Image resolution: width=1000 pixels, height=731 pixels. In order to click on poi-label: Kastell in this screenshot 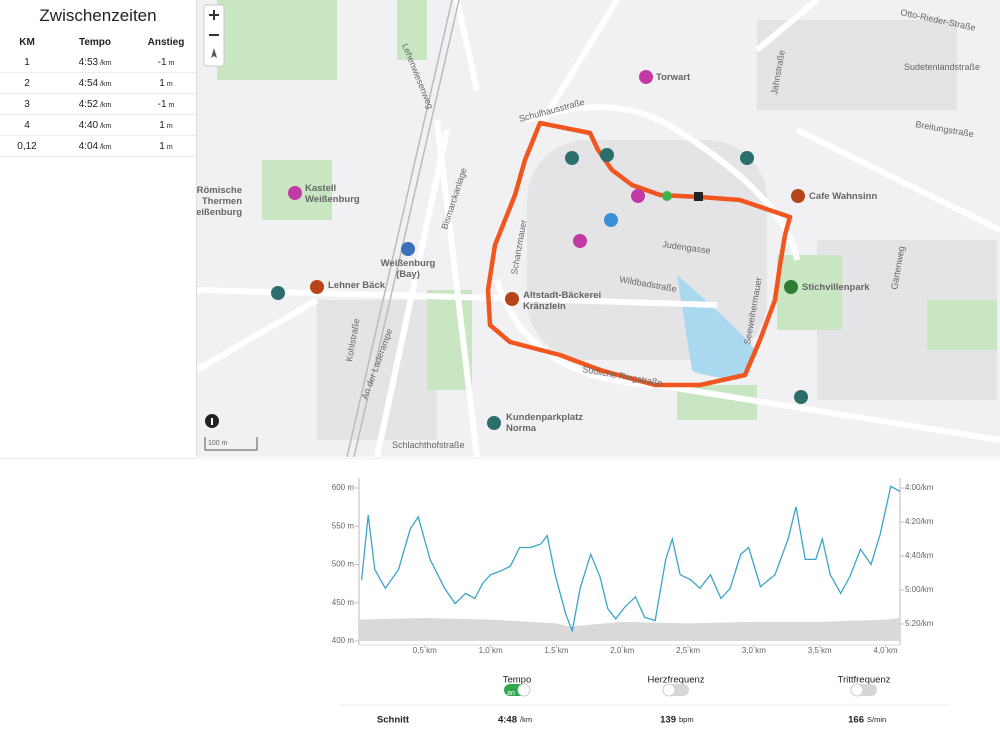, I will do `click(320, 188)`.